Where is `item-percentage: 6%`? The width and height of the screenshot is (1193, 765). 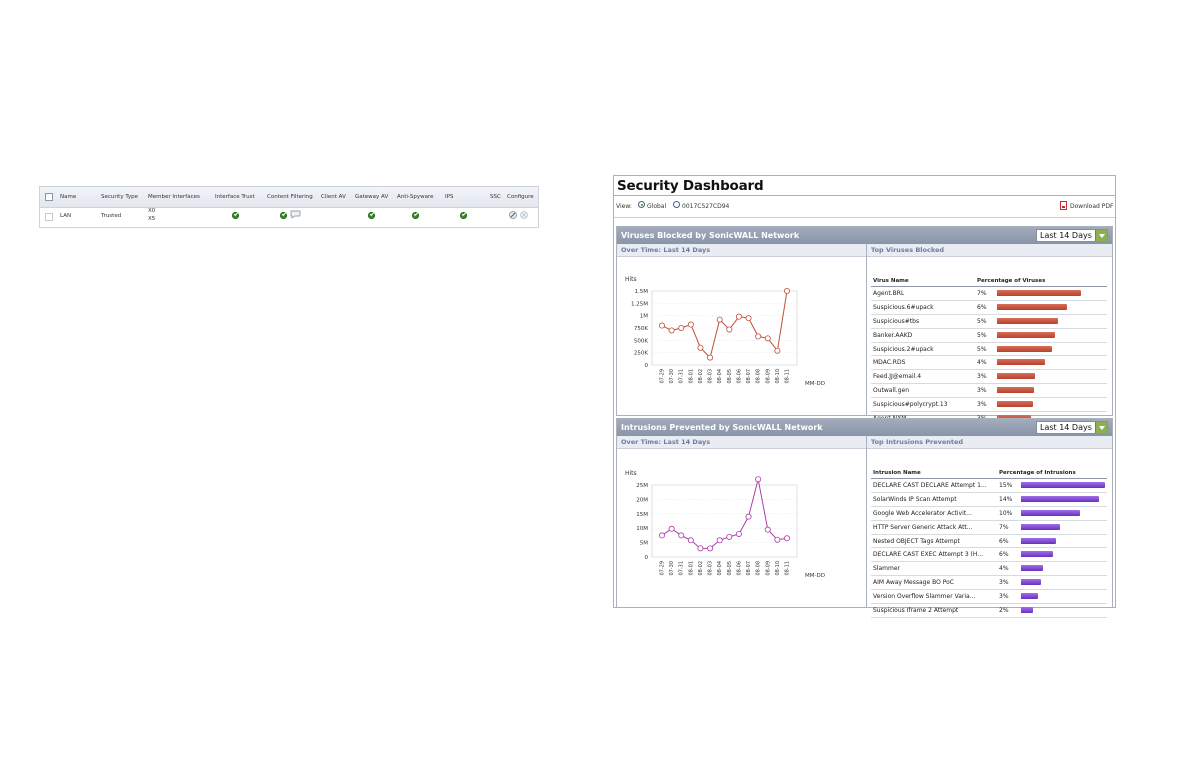
item-percentage: 6% is located at coordinates (1004, 541).